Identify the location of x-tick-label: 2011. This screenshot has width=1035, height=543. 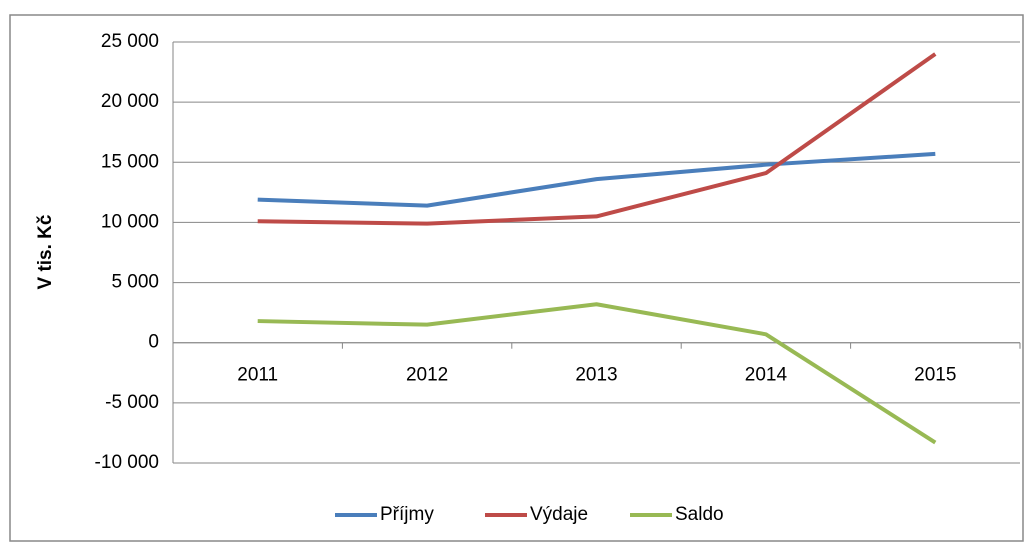
(257, 375).